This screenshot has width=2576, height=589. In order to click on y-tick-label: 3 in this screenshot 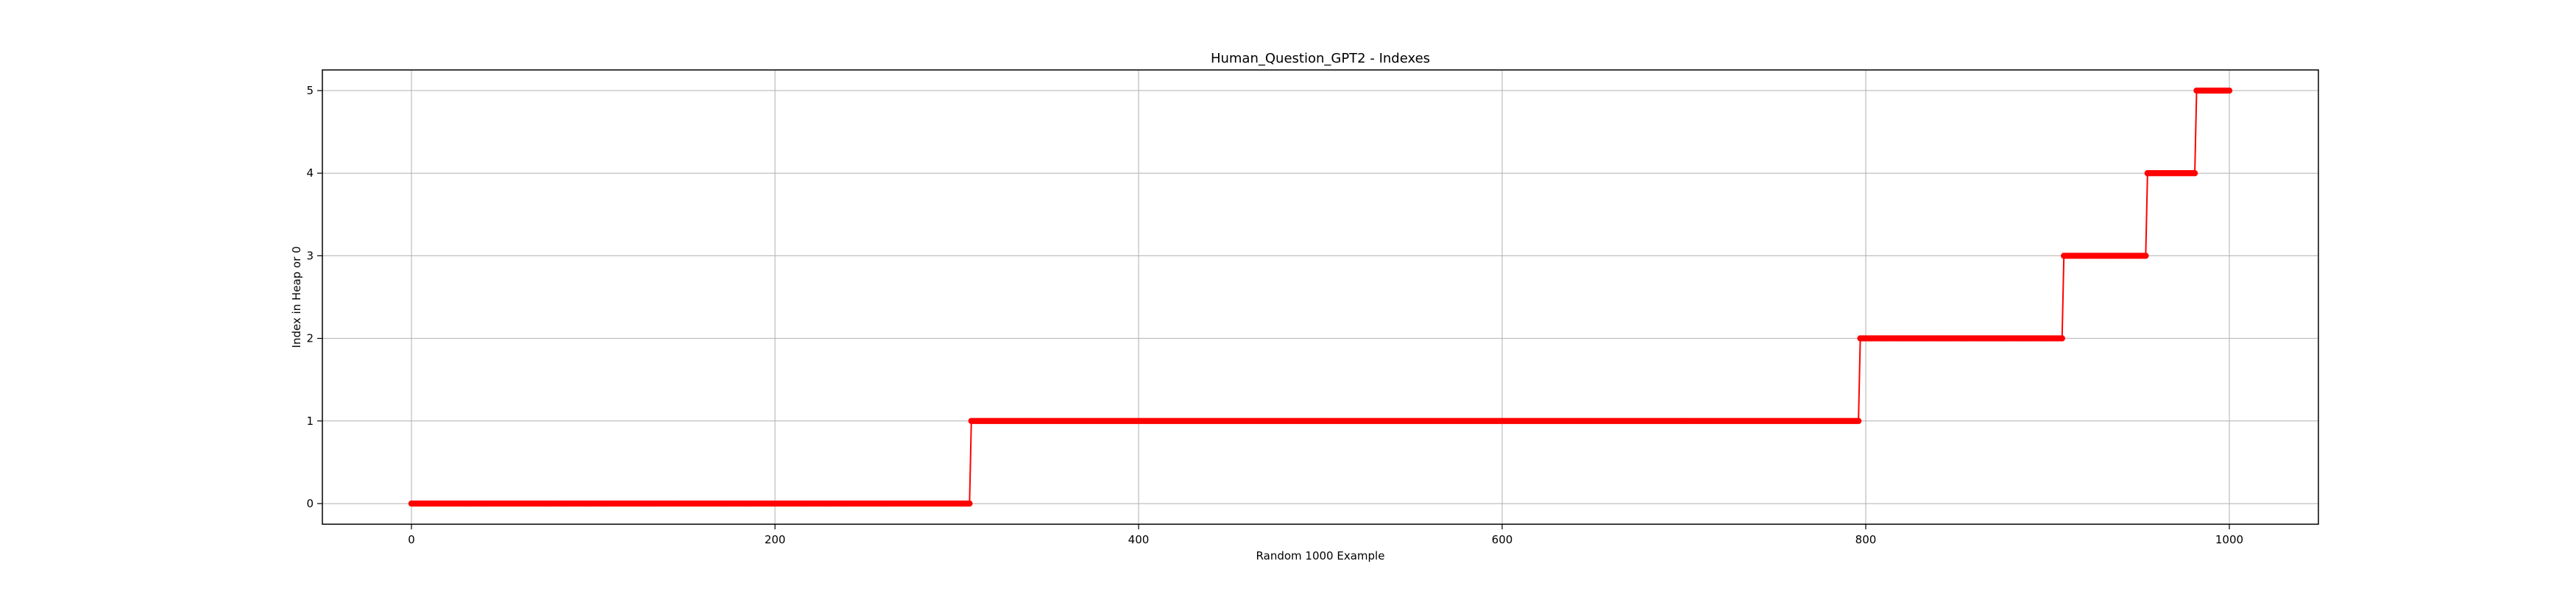, I will do `click(310, 255)`.